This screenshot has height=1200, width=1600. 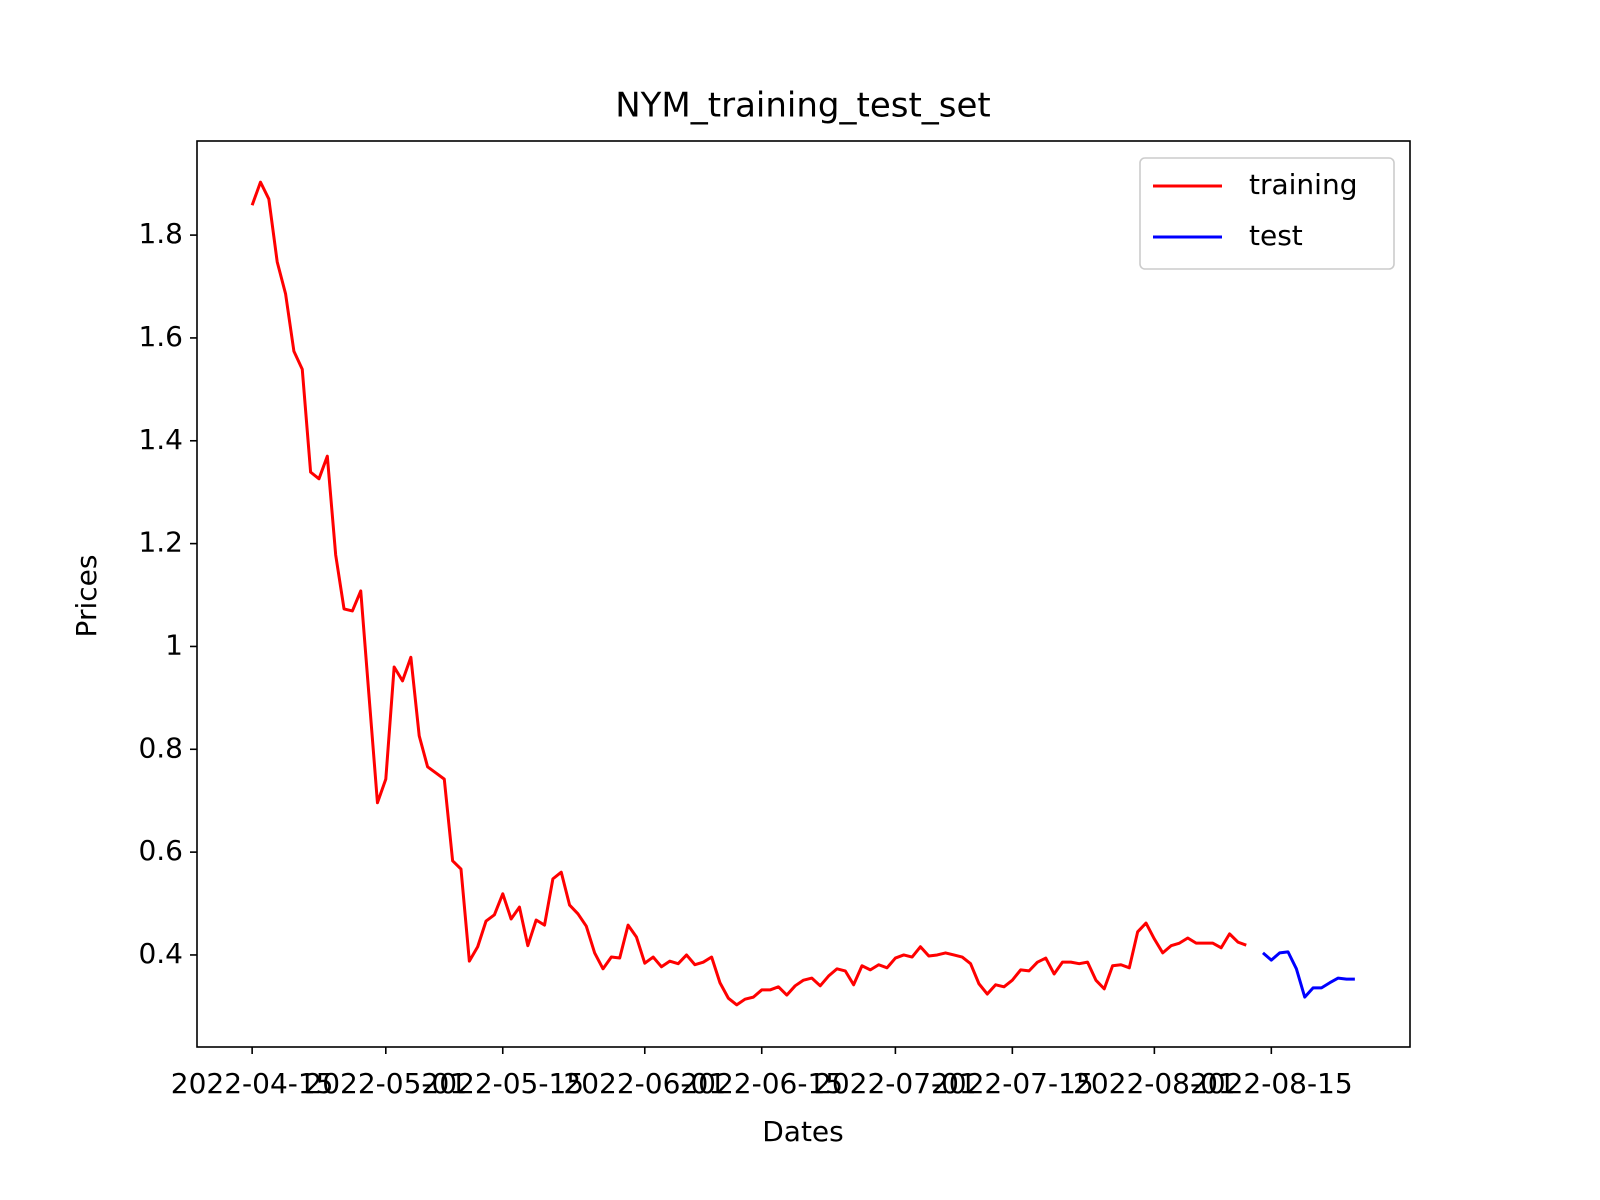 What do you see at coordinates (761, 1083) in the screenshot?
I see `x-tick-label: 2022-06-15` at bounding box center [761, 1083].